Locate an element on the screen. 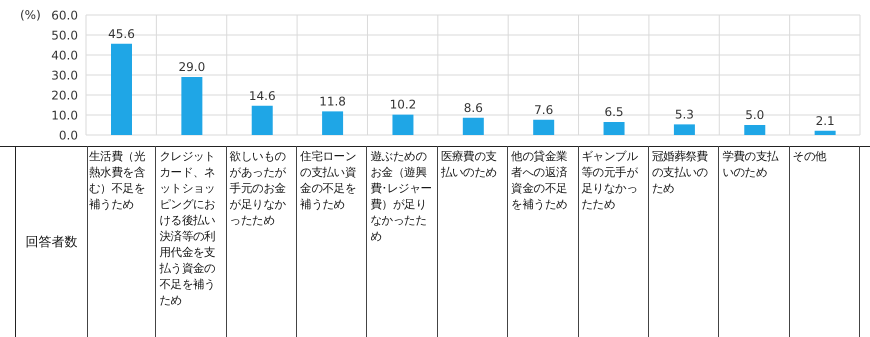 The width and height of the screenshot is (870, 337). x-tick-label: 医療費の支払いのため is located at coordinates (473, 241).